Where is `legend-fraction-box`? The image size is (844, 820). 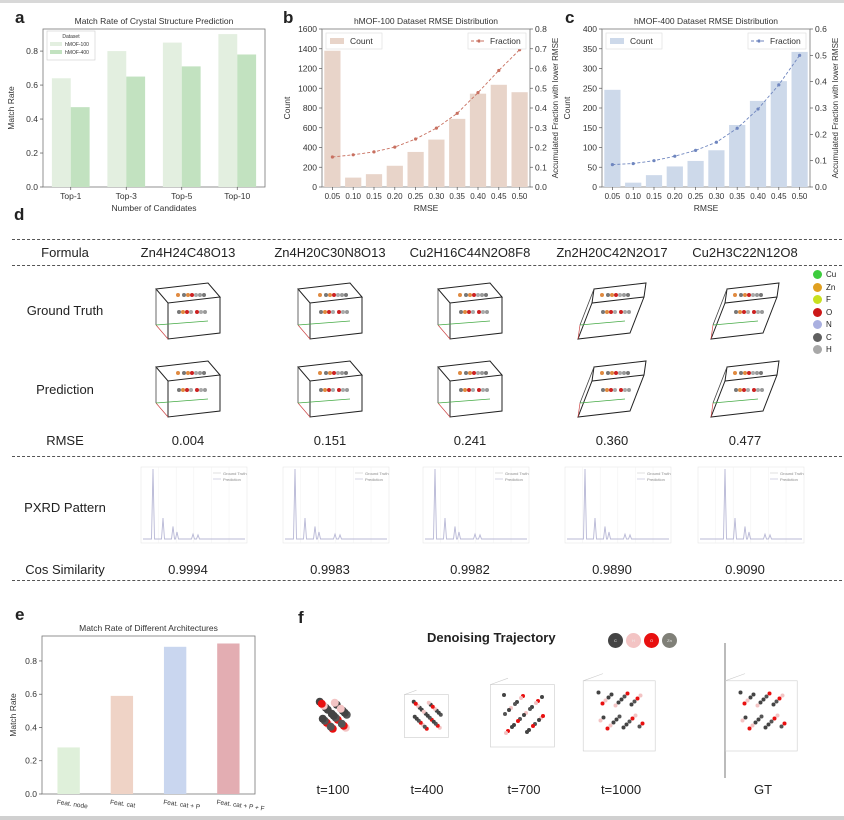 legend-fraction-box is located at coordinates (497, 41).